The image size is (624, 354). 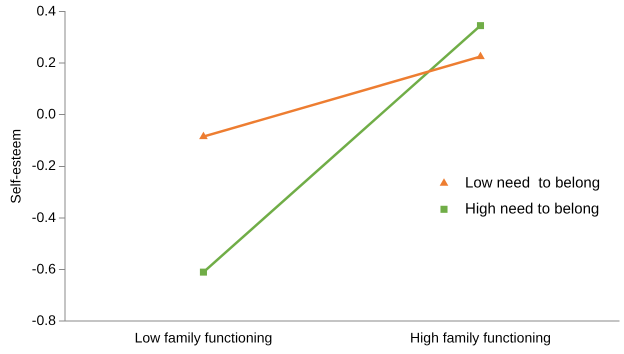 I want to click on legend-label: Low need to belong, so click(x=532, y=183).